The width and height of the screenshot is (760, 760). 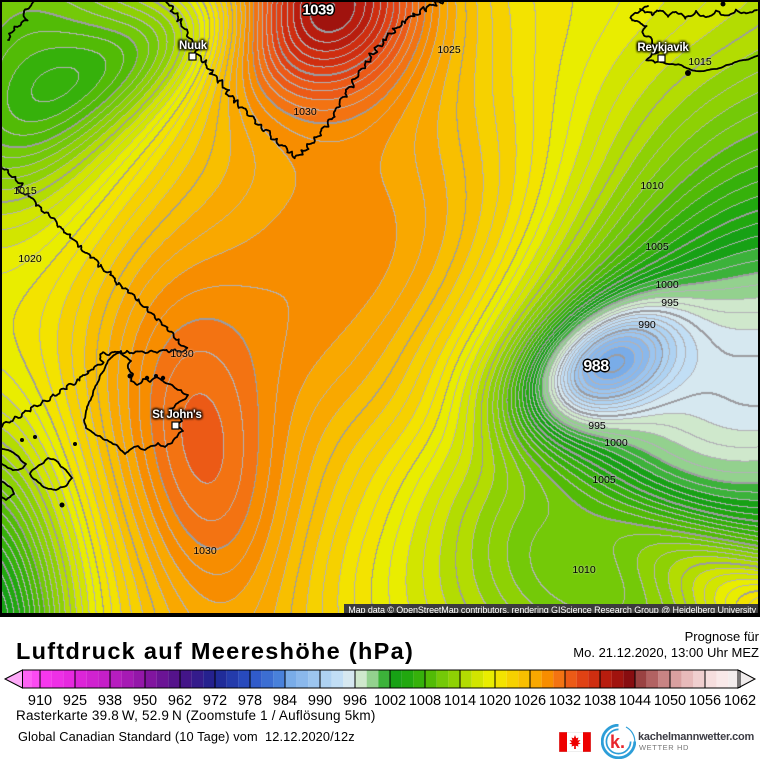 What do you see at coordinates (75, 700) in the screenshot?
I see `svg-text: 925` at bounding box center [75, 700].